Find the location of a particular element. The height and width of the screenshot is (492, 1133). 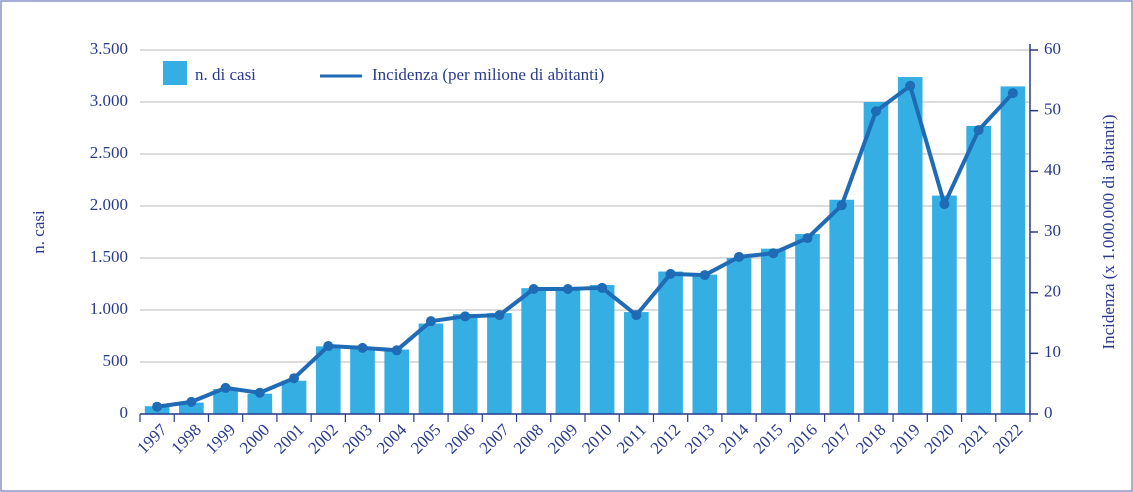

x-tick-label: 2022 is located at coordinates (1007, 438).